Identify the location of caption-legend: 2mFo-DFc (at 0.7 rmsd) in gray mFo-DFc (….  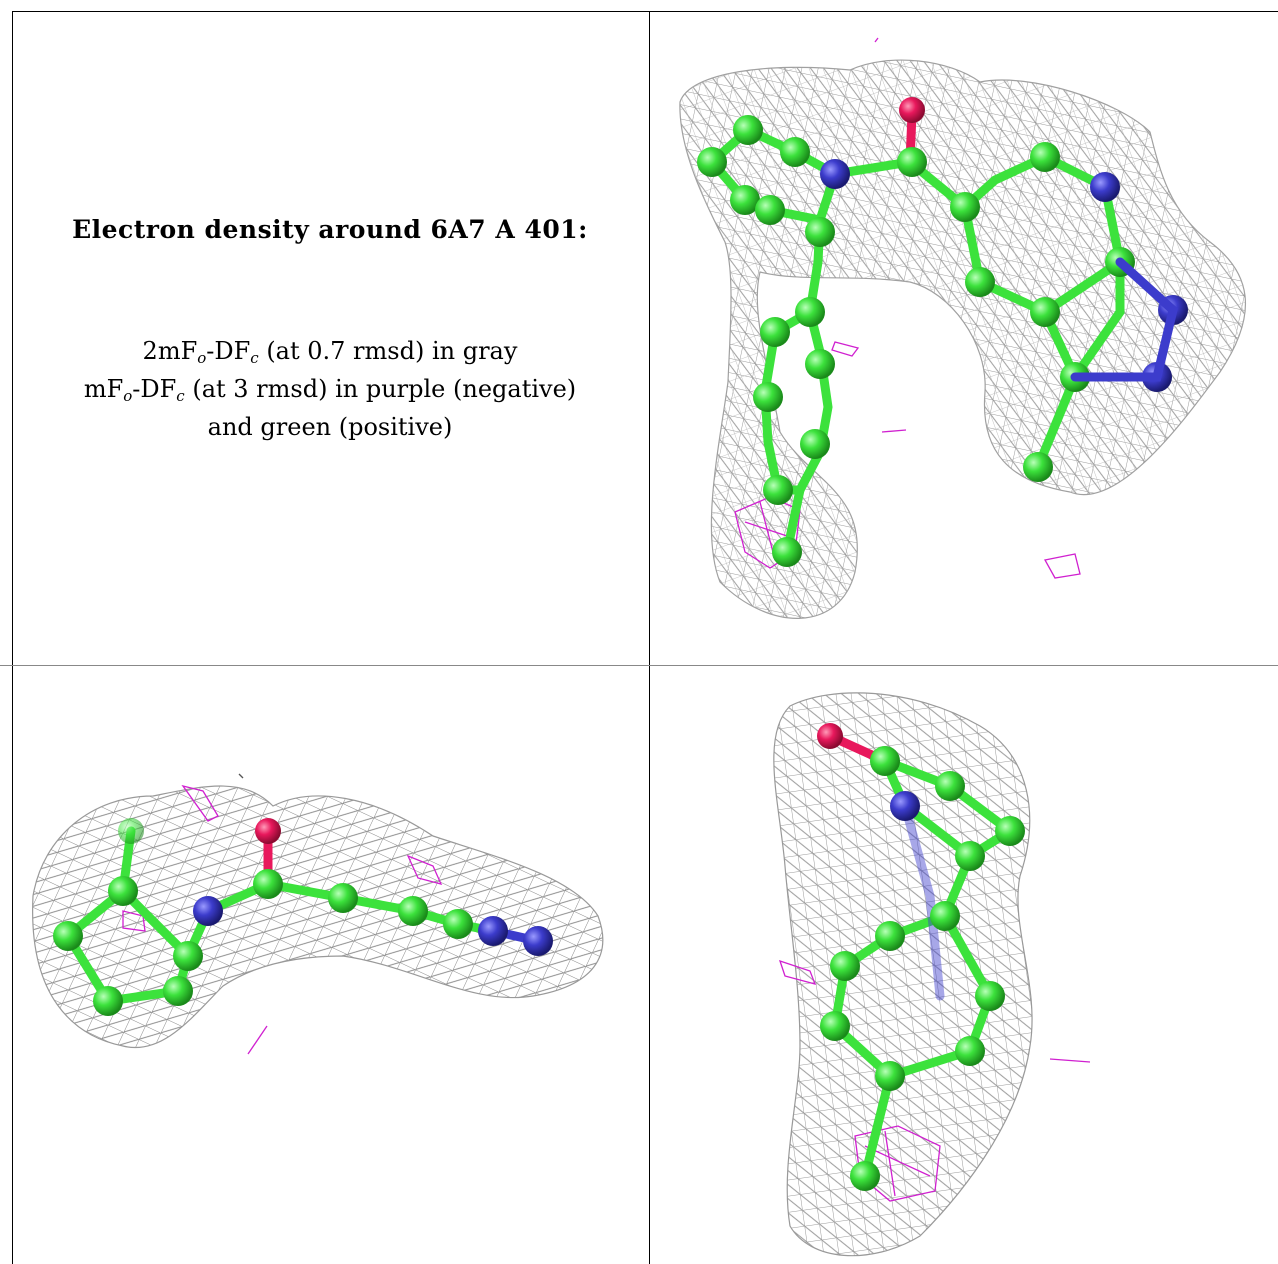
(330, 389).